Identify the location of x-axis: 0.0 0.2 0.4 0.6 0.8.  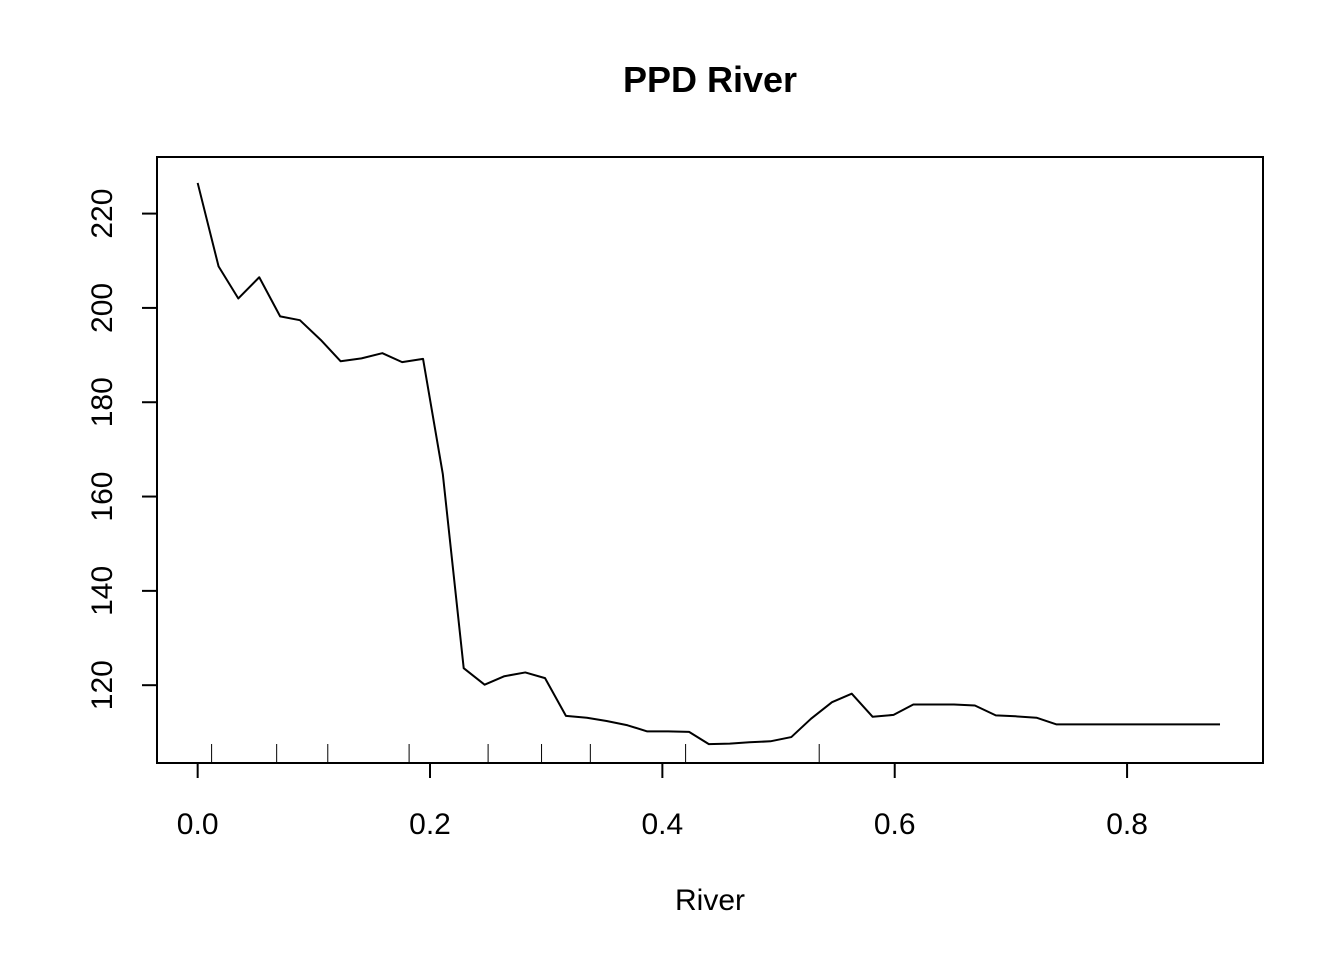
(662, 801).